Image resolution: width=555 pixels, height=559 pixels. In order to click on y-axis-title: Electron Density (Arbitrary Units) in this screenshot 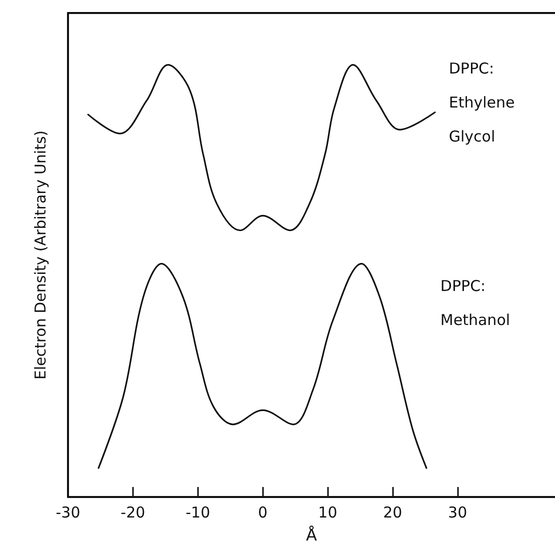, I will do `click(41, 255)`.